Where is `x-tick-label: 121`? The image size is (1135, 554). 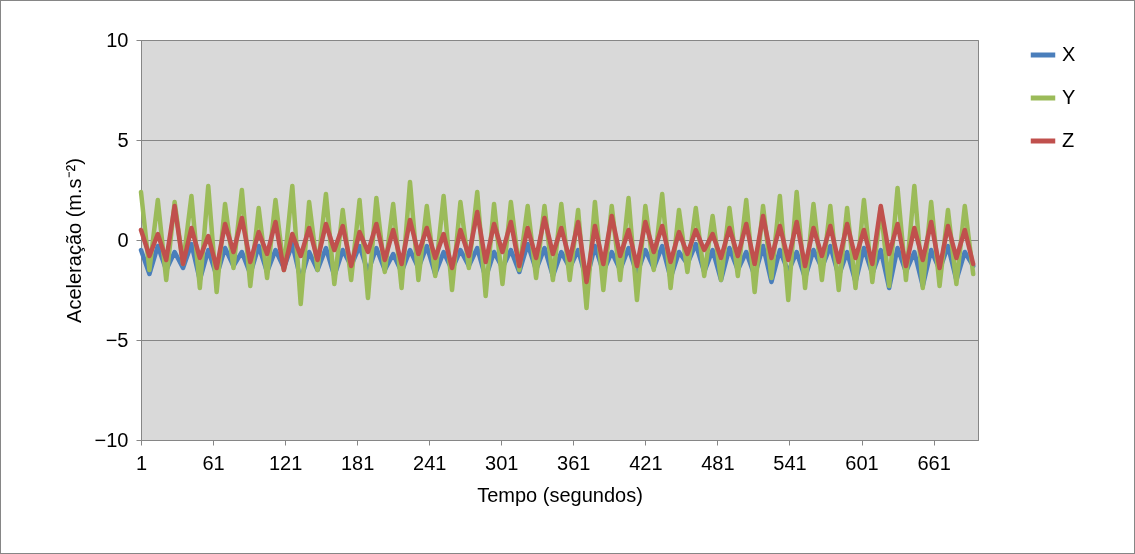 x-tick-label: 121 is located at coordinates (285, 462).